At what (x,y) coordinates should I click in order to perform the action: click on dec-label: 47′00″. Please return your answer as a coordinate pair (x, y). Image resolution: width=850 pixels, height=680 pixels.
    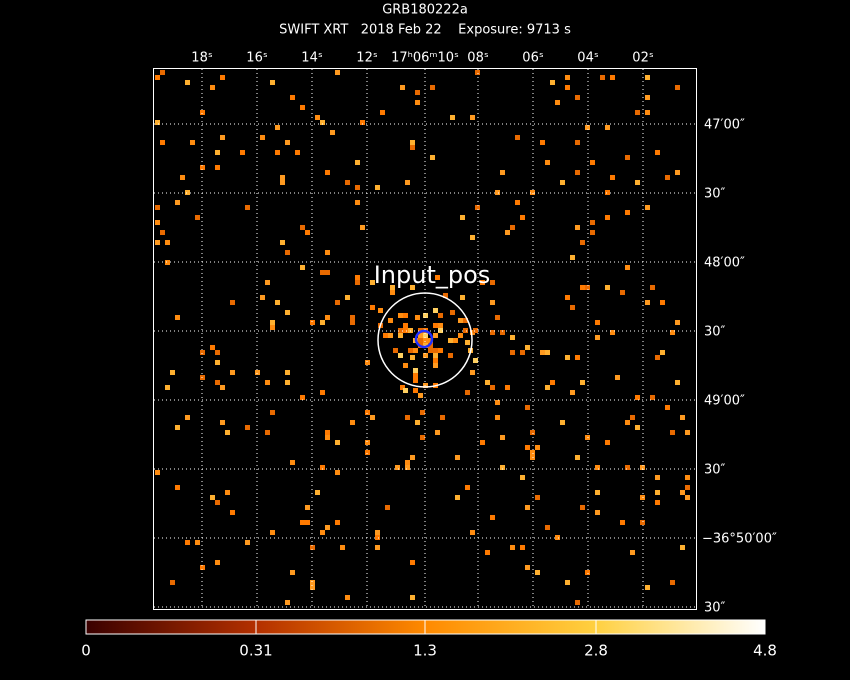
    Looking at the image, I should click on (724, 125).